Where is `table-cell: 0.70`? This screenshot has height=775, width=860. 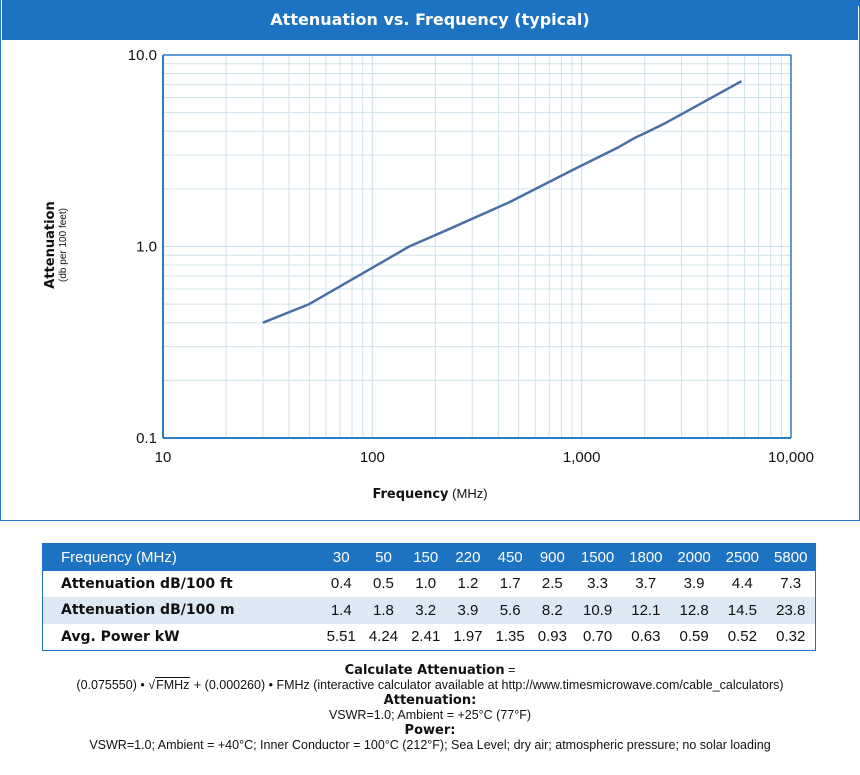
table-cell: 0.70 is located at coordinates (597, 637).